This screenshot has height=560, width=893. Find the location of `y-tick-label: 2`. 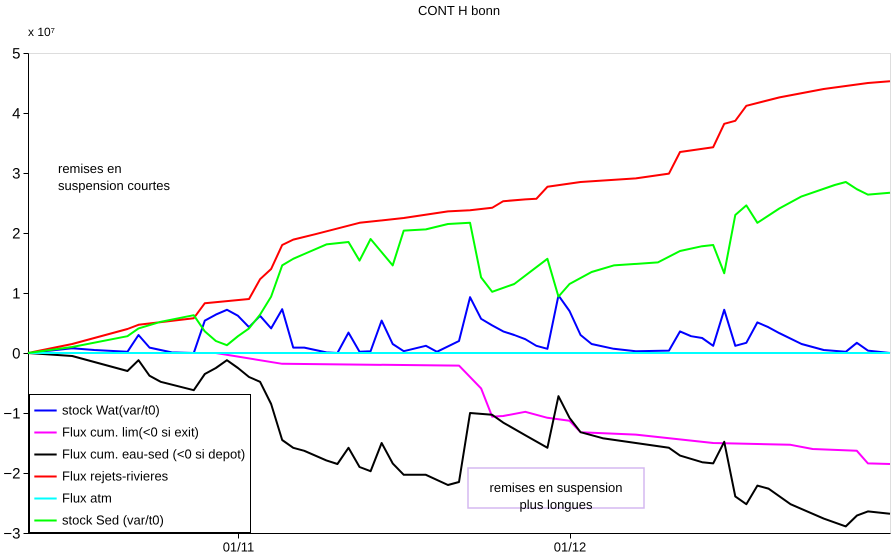

y-tick-label: 2 is located at coordinates (16, 234).